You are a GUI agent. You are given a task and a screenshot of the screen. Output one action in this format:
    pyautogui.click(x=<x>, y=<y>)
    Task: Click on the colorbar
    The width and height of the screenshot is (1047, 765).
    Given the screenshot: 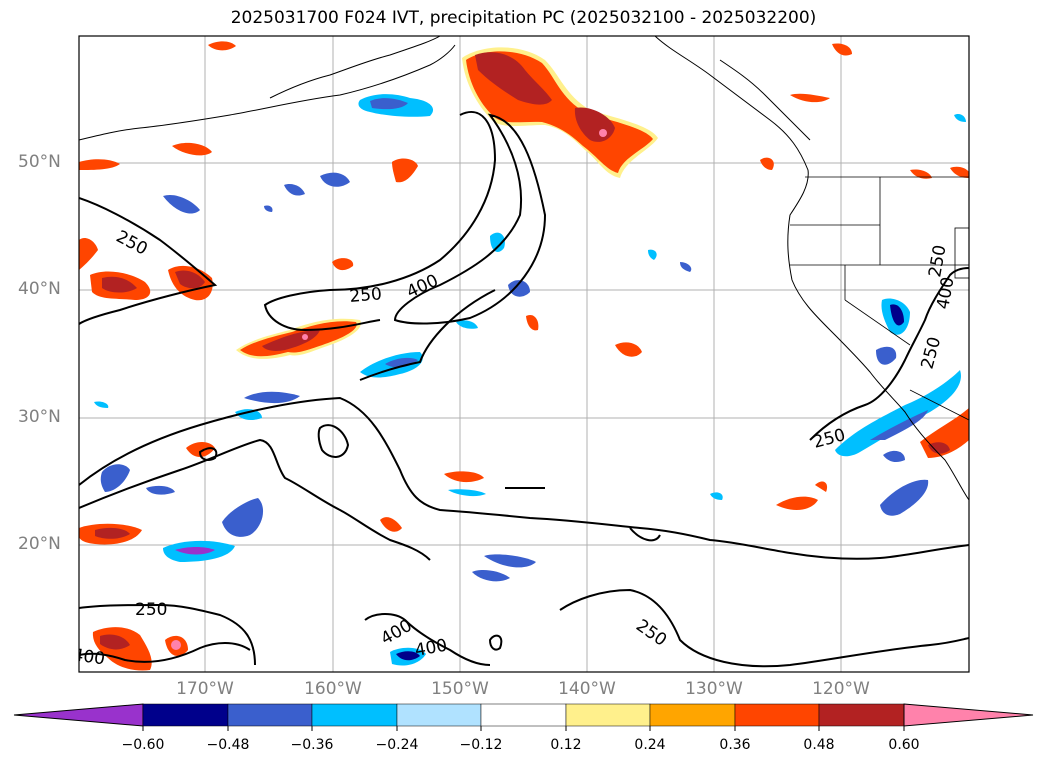 What is the action you would take?
    pyautogui.click(x=523, y=717)
    